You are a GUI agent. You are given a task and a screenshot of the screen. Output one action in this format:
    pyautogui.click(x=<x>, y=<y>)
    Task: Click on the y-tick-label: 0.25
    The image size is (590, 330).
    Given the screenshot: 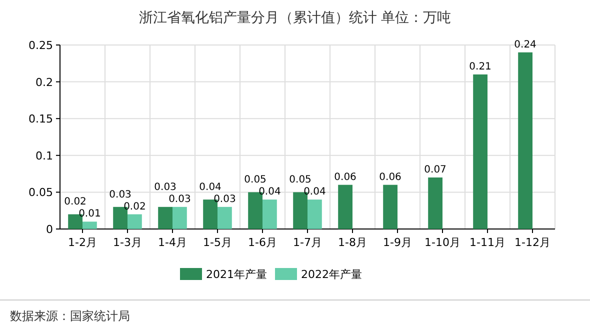 What is the action you would take?
    pyautogui.click(x=40, y=45)
    